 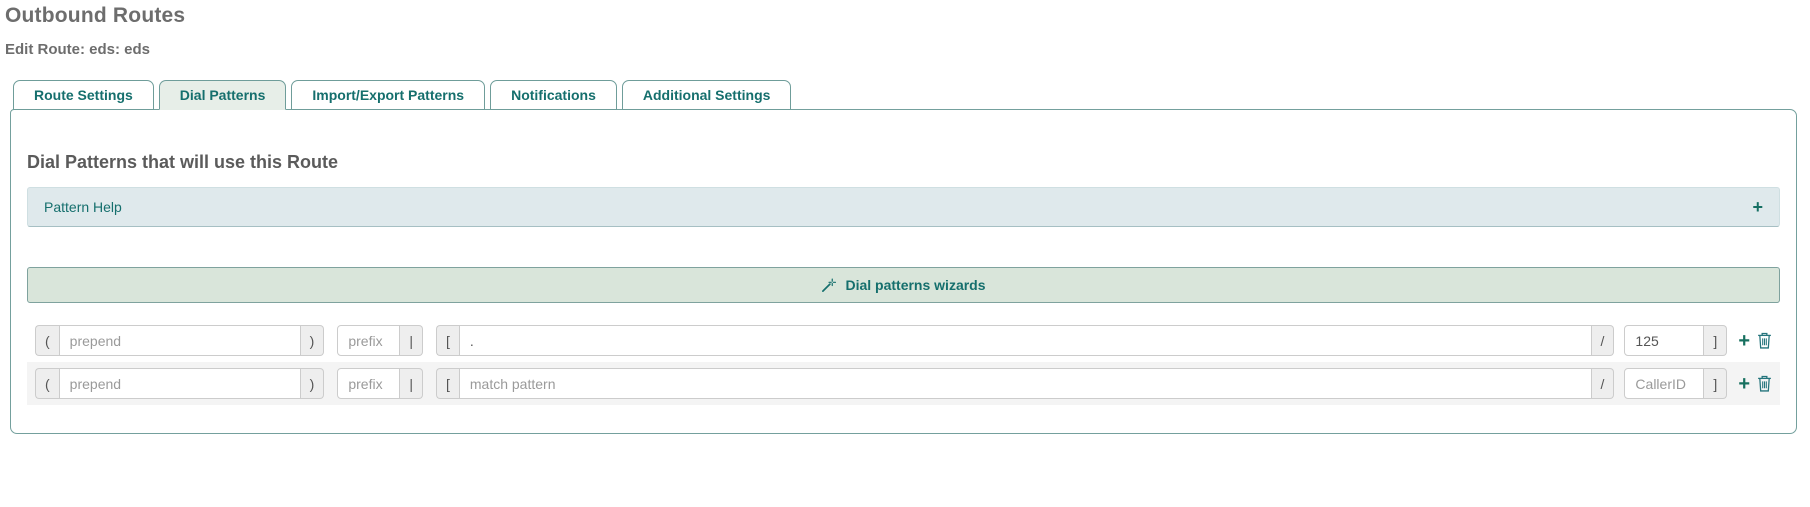 What do you see at coordinates (83, 95) in the screenshot?
I see `tab-route-settings: Route Settings` at bounding box center [83, 95].